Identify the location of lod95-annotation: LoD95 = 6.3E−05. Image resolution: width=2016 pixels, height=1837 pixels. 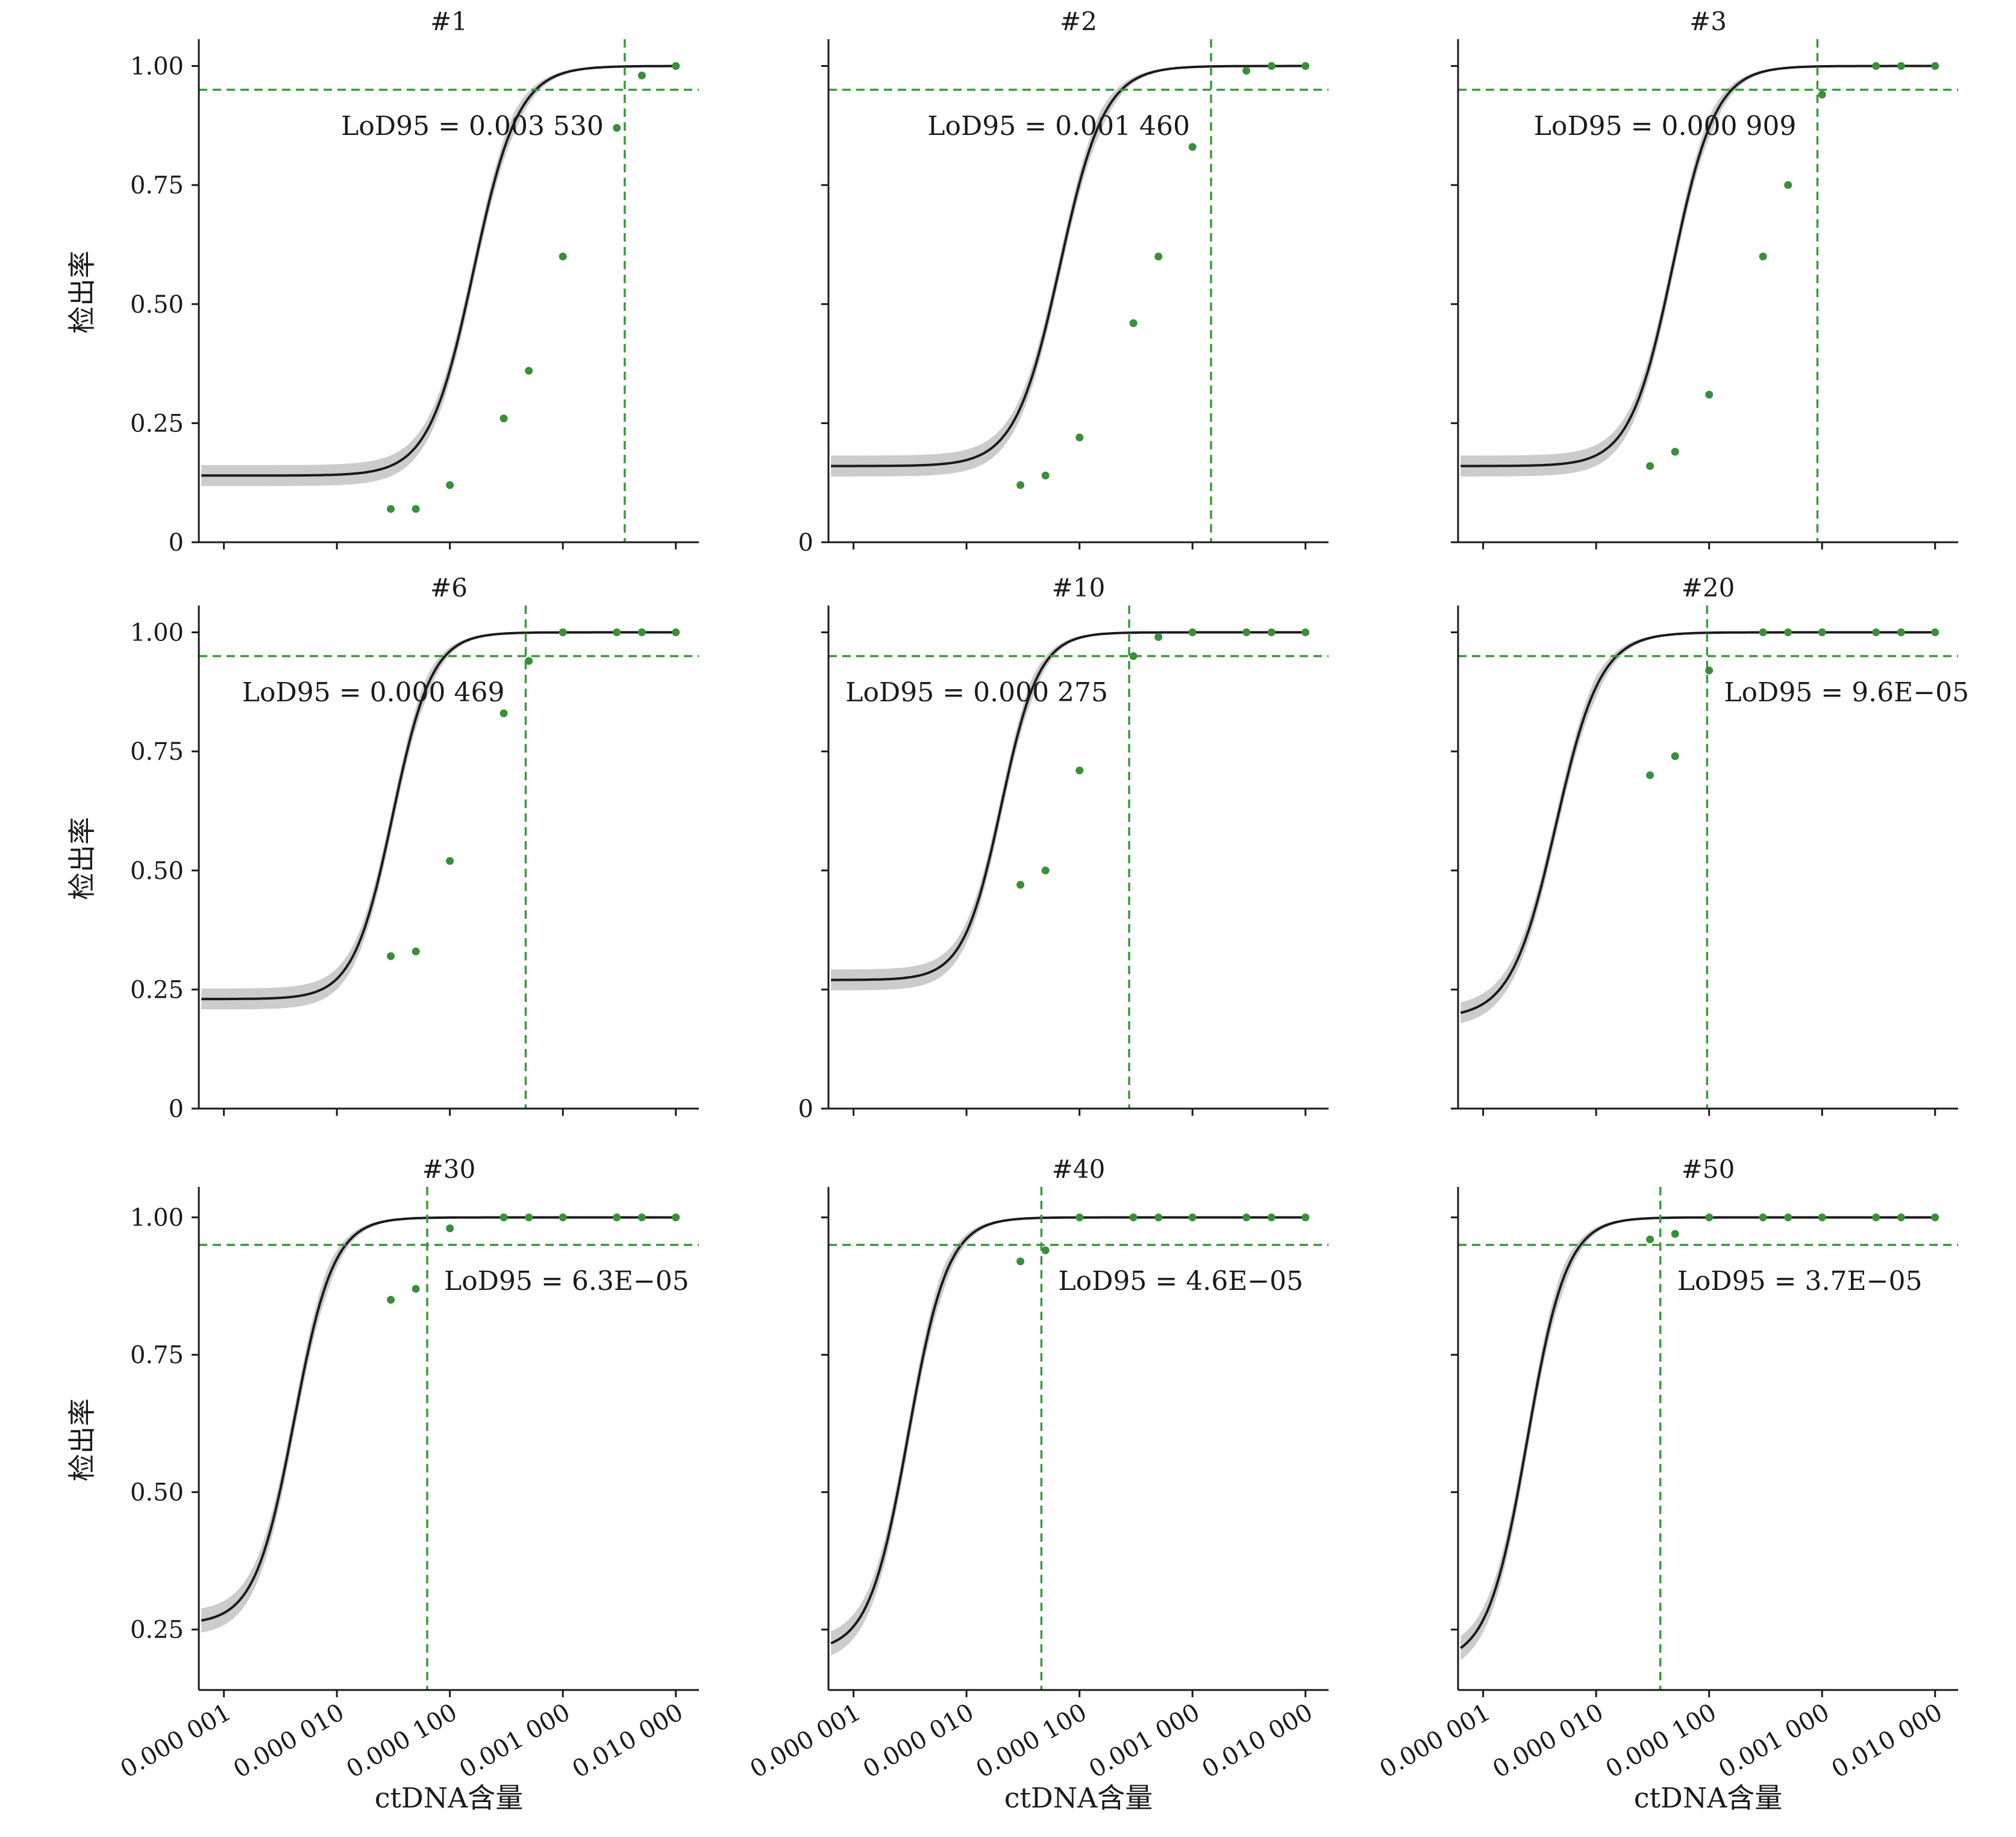
(566, 1281).